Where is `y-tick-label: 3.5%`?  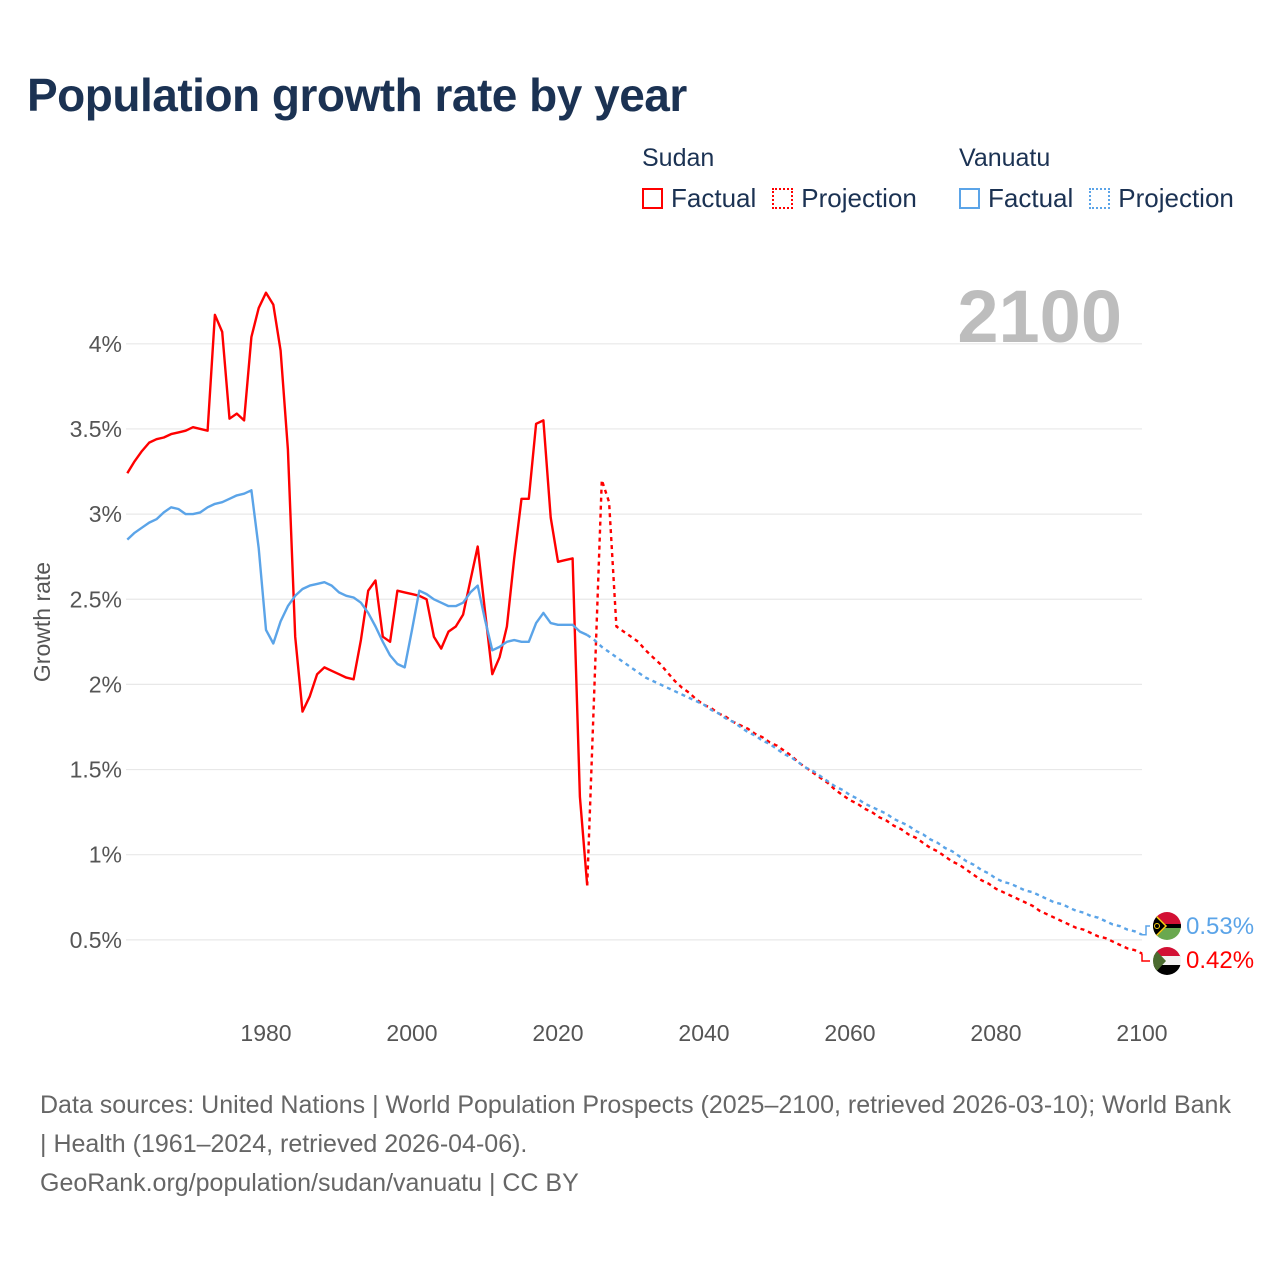
y-tick-label: 3.5% is located at coordinates (96, 429).